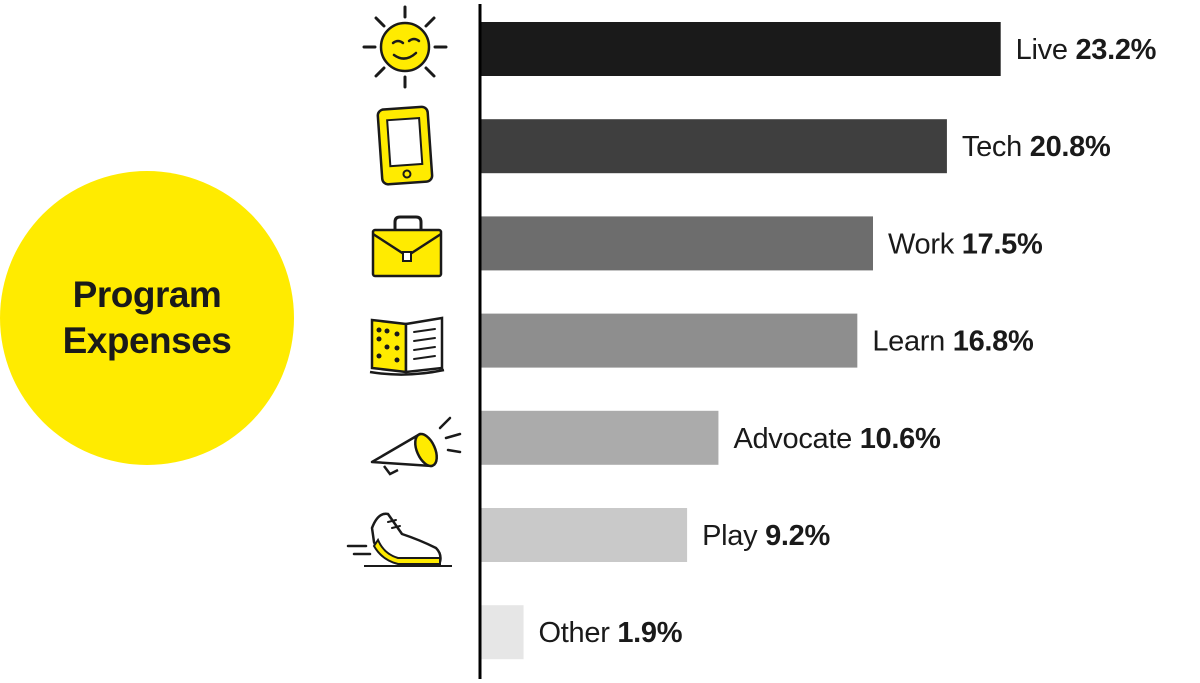 This screenshot has width=1200, height=683. I want to click on bar-label-live: Live 23.2%, so click(1086, 50).